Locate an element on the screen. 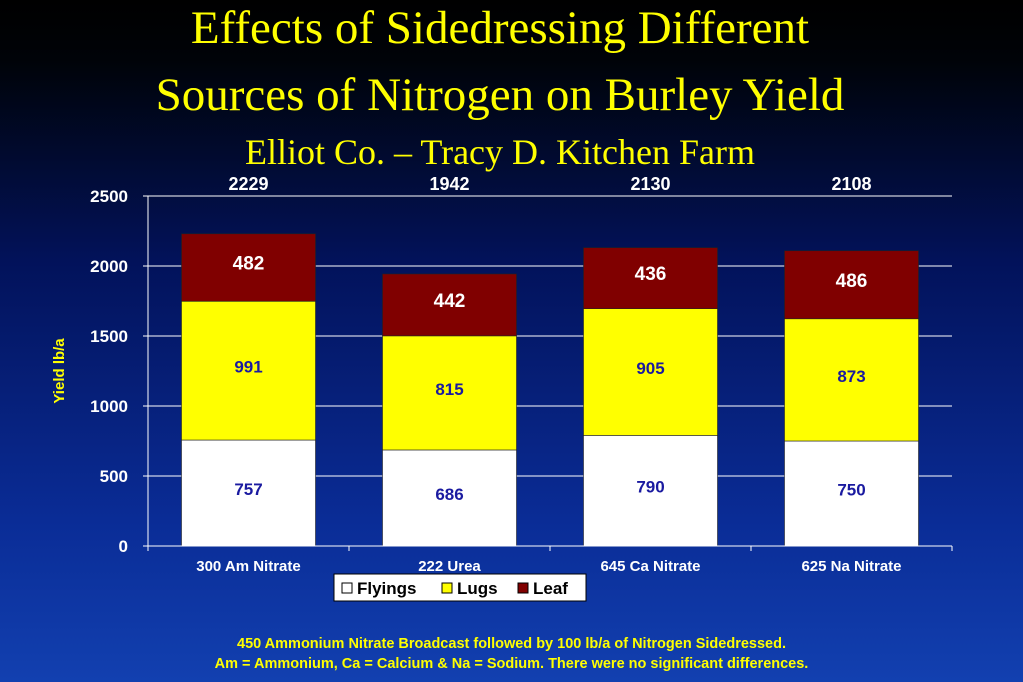 The height and width of the screenshot is (682, 1023). legend-swatch-lugs is located at coordinates (447, 588).